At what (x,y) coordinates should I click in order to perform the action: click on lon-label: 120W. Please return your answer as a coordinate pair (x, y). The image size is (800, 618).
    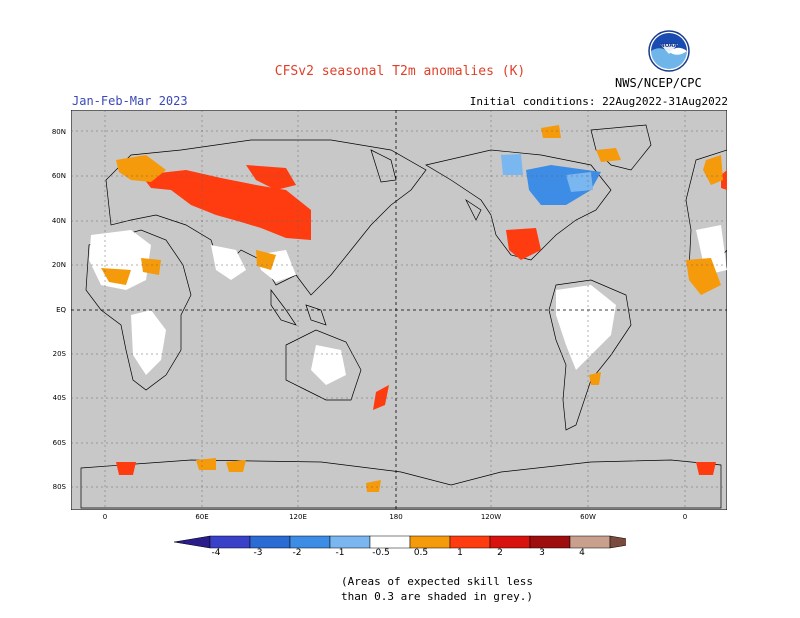
    Looking at the image, I should click on (491, 517).